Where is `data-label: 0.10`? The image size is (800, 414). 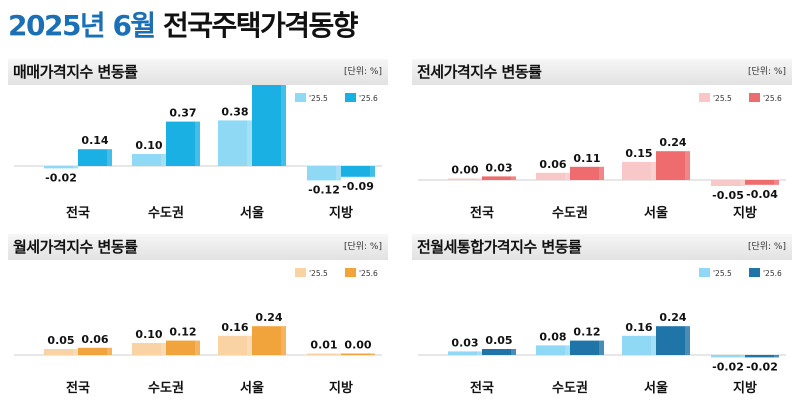 data-label: 0.10 is located at coordinates (148, 145).